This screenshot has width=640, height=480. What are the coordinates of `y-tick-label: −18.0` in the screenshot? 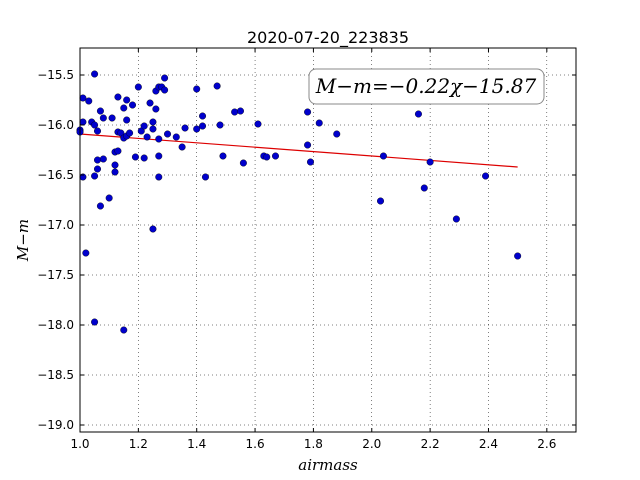 It's located at (55, 325).